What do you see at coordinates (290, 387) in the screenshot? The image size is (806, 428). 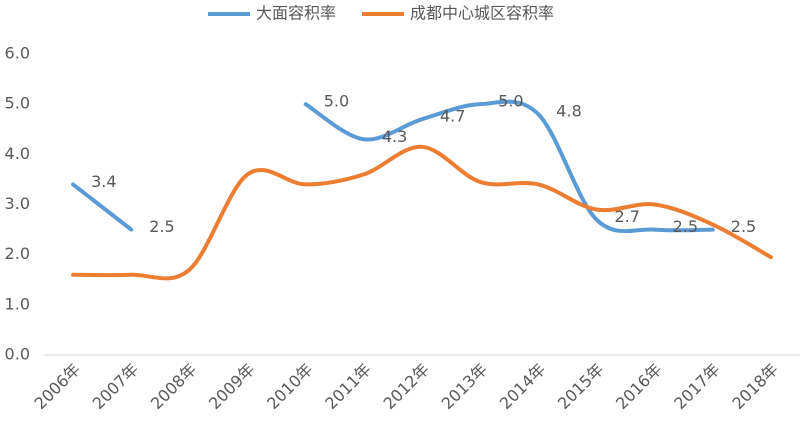 I see `x-tick-label: 2010年` at bounding box center [290, 387].